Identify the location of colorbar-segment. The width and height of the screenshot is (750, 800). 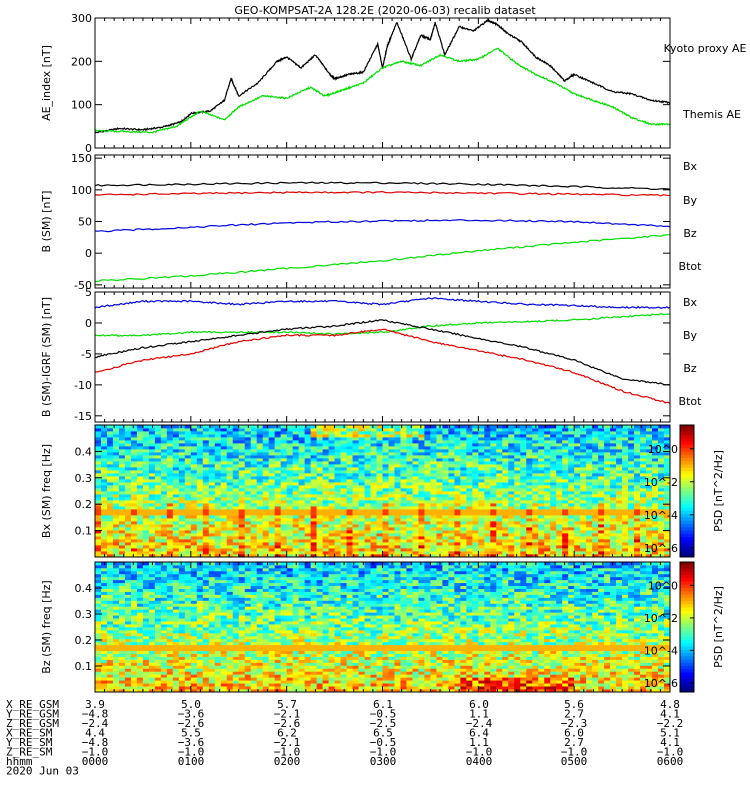
(687, 453).